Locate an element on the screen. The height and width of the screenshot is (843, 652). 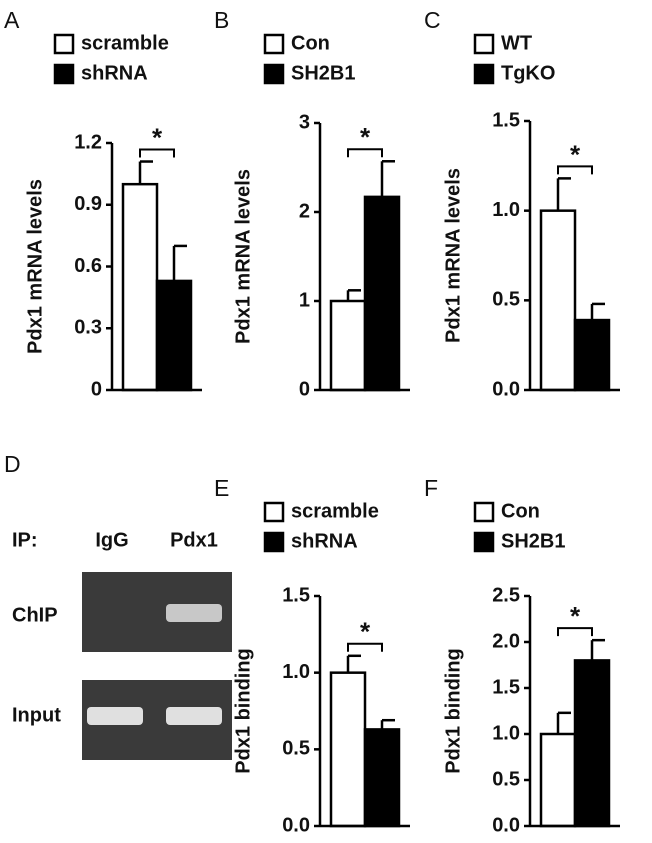
y-tick-label: 0.9 is located at coordinates (88, 204).